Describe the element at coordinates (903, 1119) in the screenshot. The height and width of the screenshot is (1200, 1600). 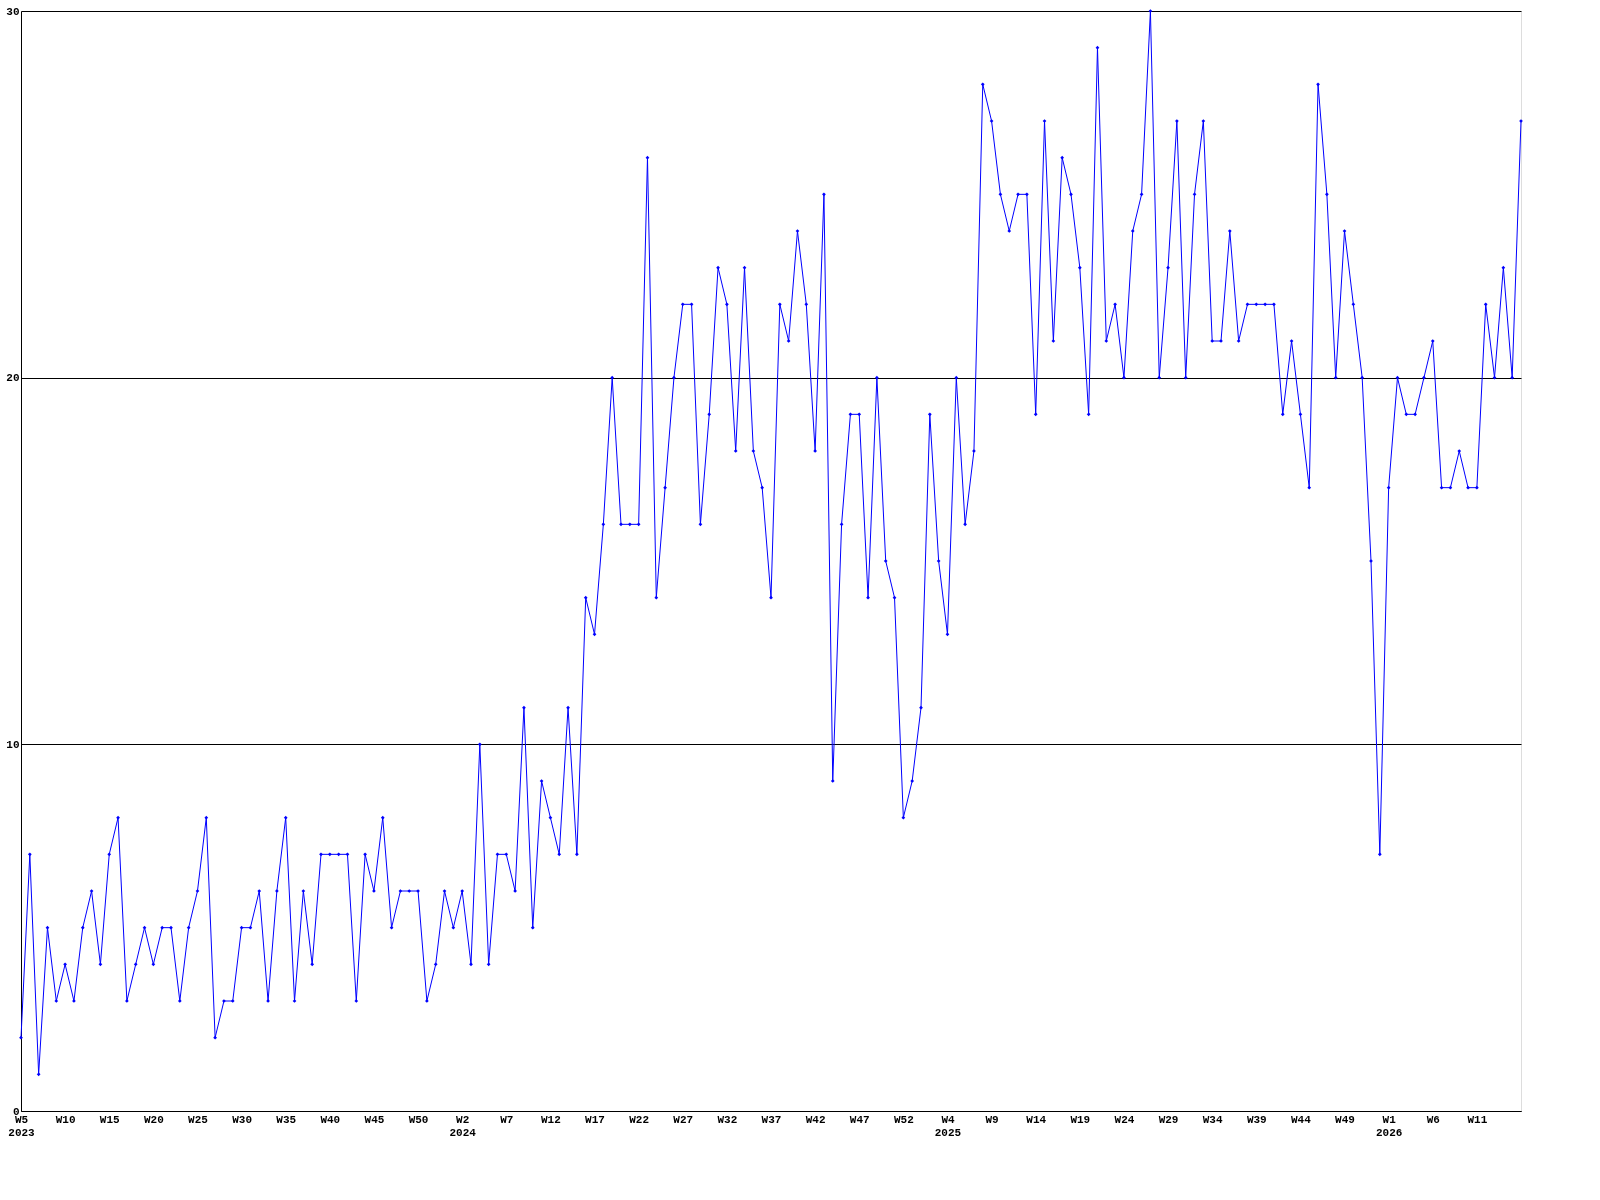
I see `x-tick-label: W52` at that location.